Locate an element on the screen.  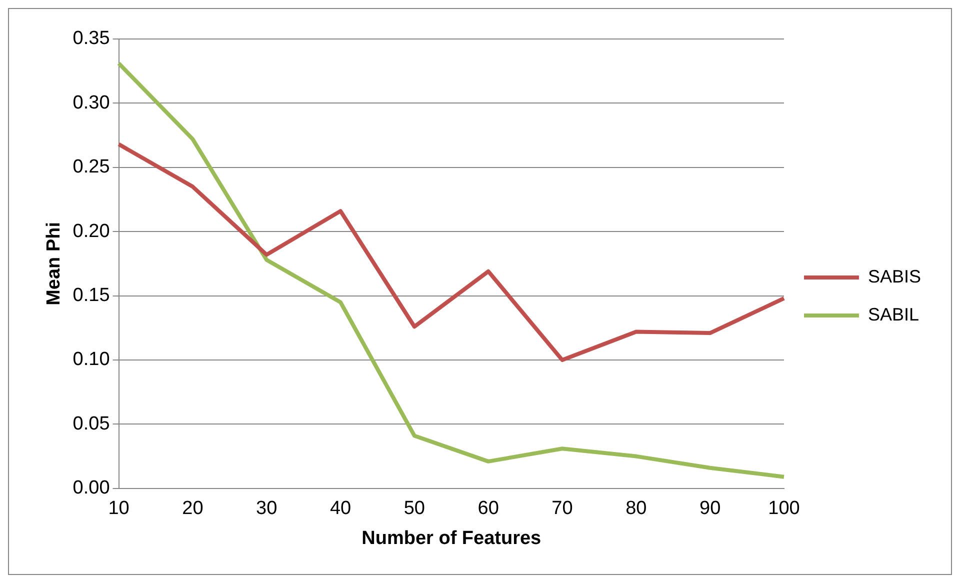
x-tick-label: 100 is located at coordinates (784, 509).